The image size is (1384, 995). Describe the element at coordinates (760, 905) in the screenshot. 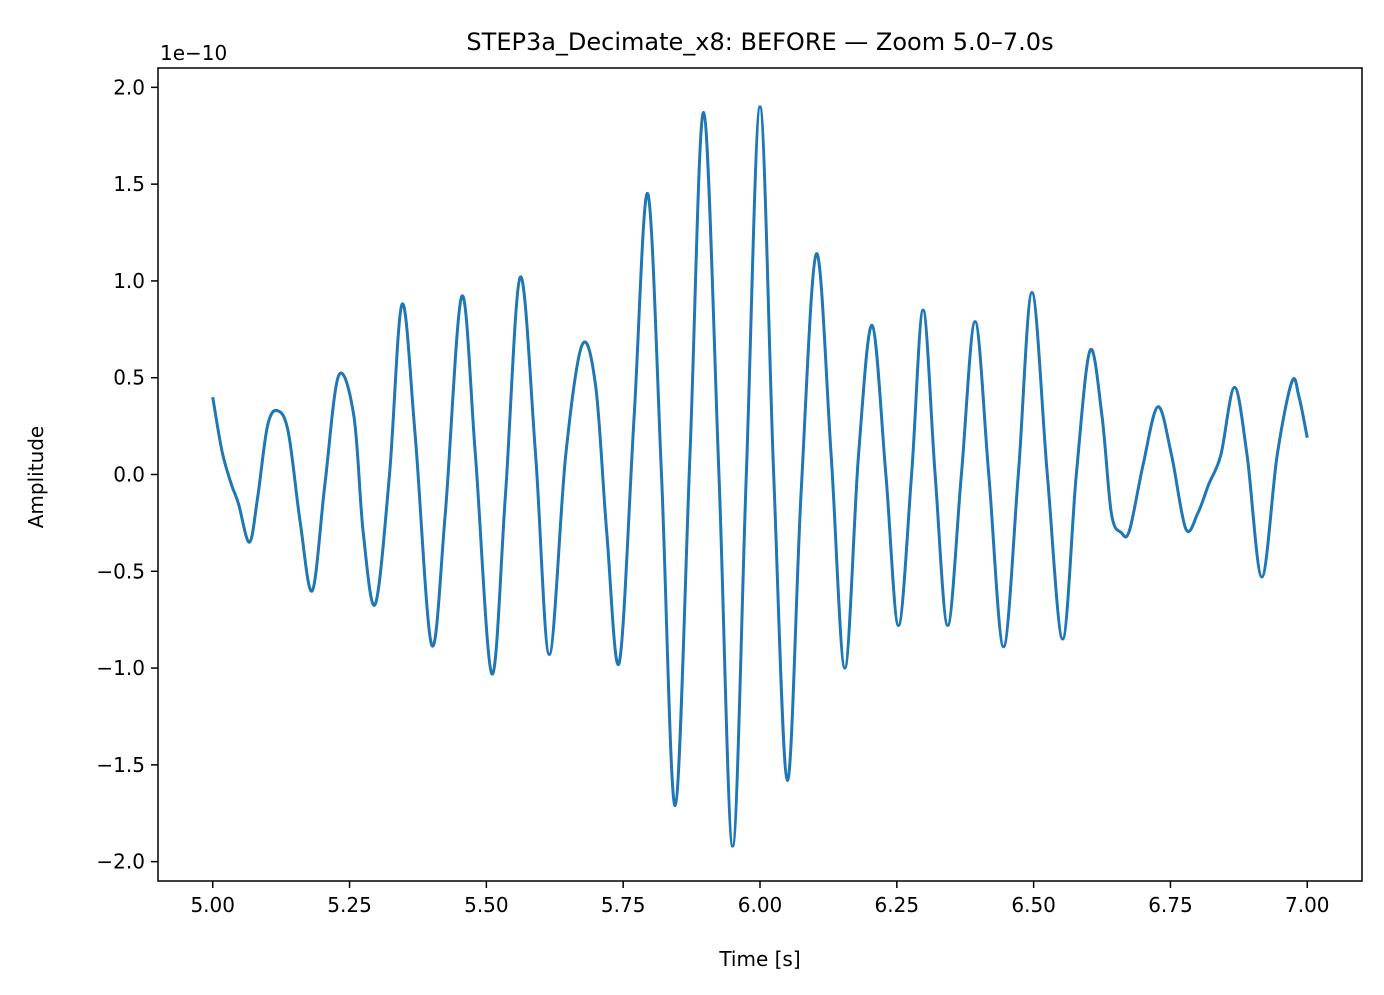

I see `x-tick-label: 6.00` at that location.